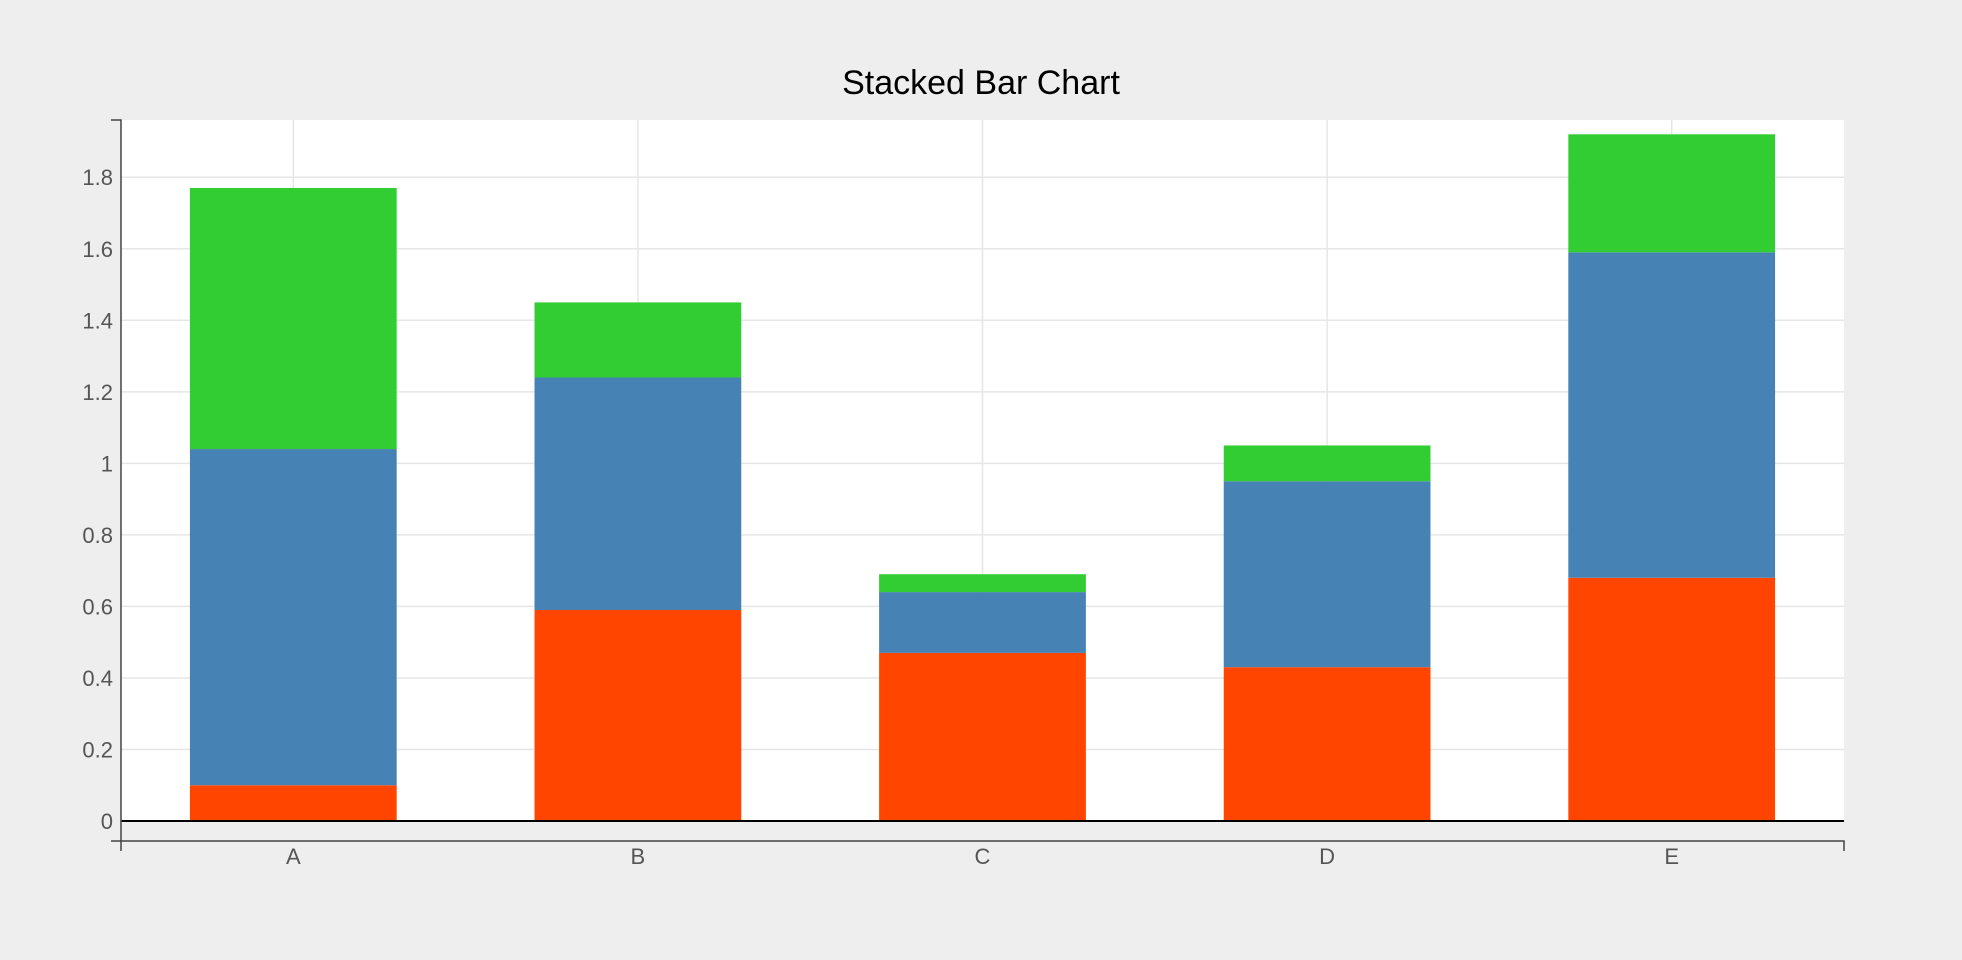  Describe the element at coordinates (97, 177) in the screenshot. I see `y-tick-label: 1.8` at that location.